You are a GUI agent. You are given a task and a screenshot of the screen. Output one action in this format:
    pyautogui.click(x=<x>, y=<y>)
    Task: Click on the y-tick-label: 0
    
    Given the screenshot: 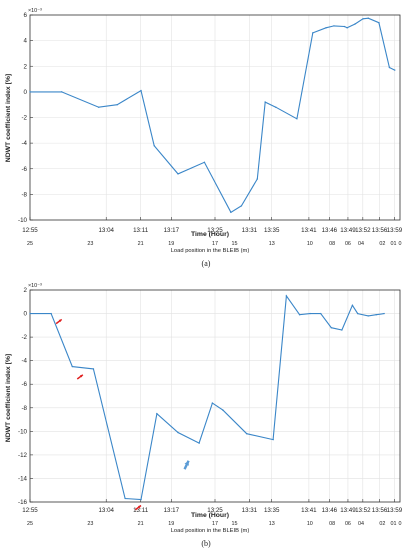 What is the action you would take?
    pyautogui.click(x=26, y=92)
    